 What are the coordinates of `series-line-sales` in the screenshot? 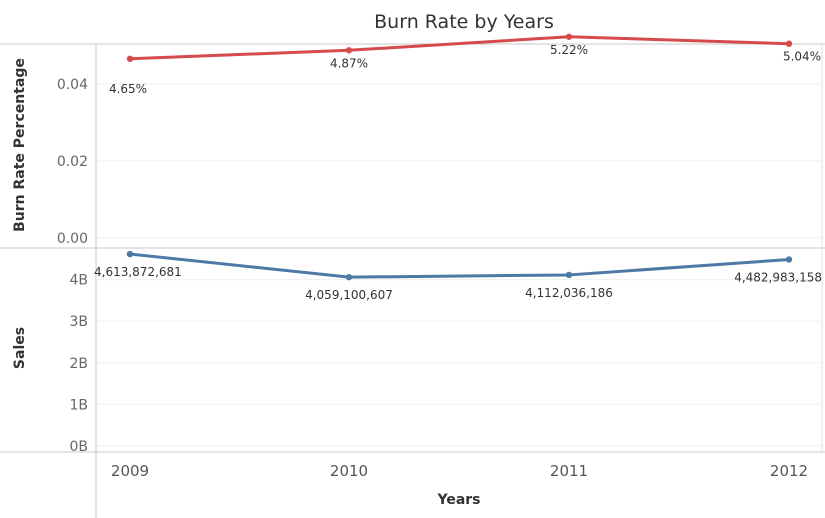 It's located at (459, 265).